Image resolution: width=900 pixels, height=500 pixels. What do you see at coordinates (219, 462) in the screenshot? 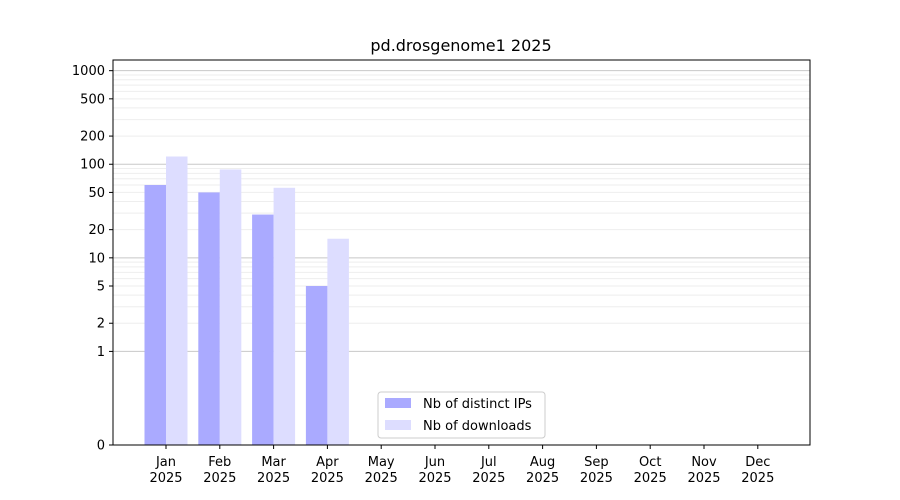
I see `x-tick-label-month: Feb` at bounding box center [219, 462].